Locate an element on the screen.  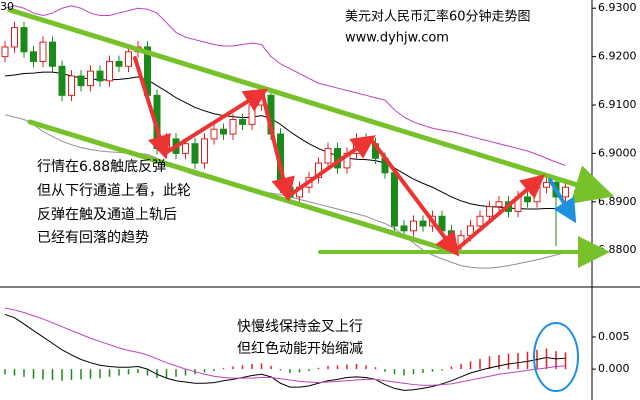
y-tick-label: 6.9100 is located at coordinates (617, 104).